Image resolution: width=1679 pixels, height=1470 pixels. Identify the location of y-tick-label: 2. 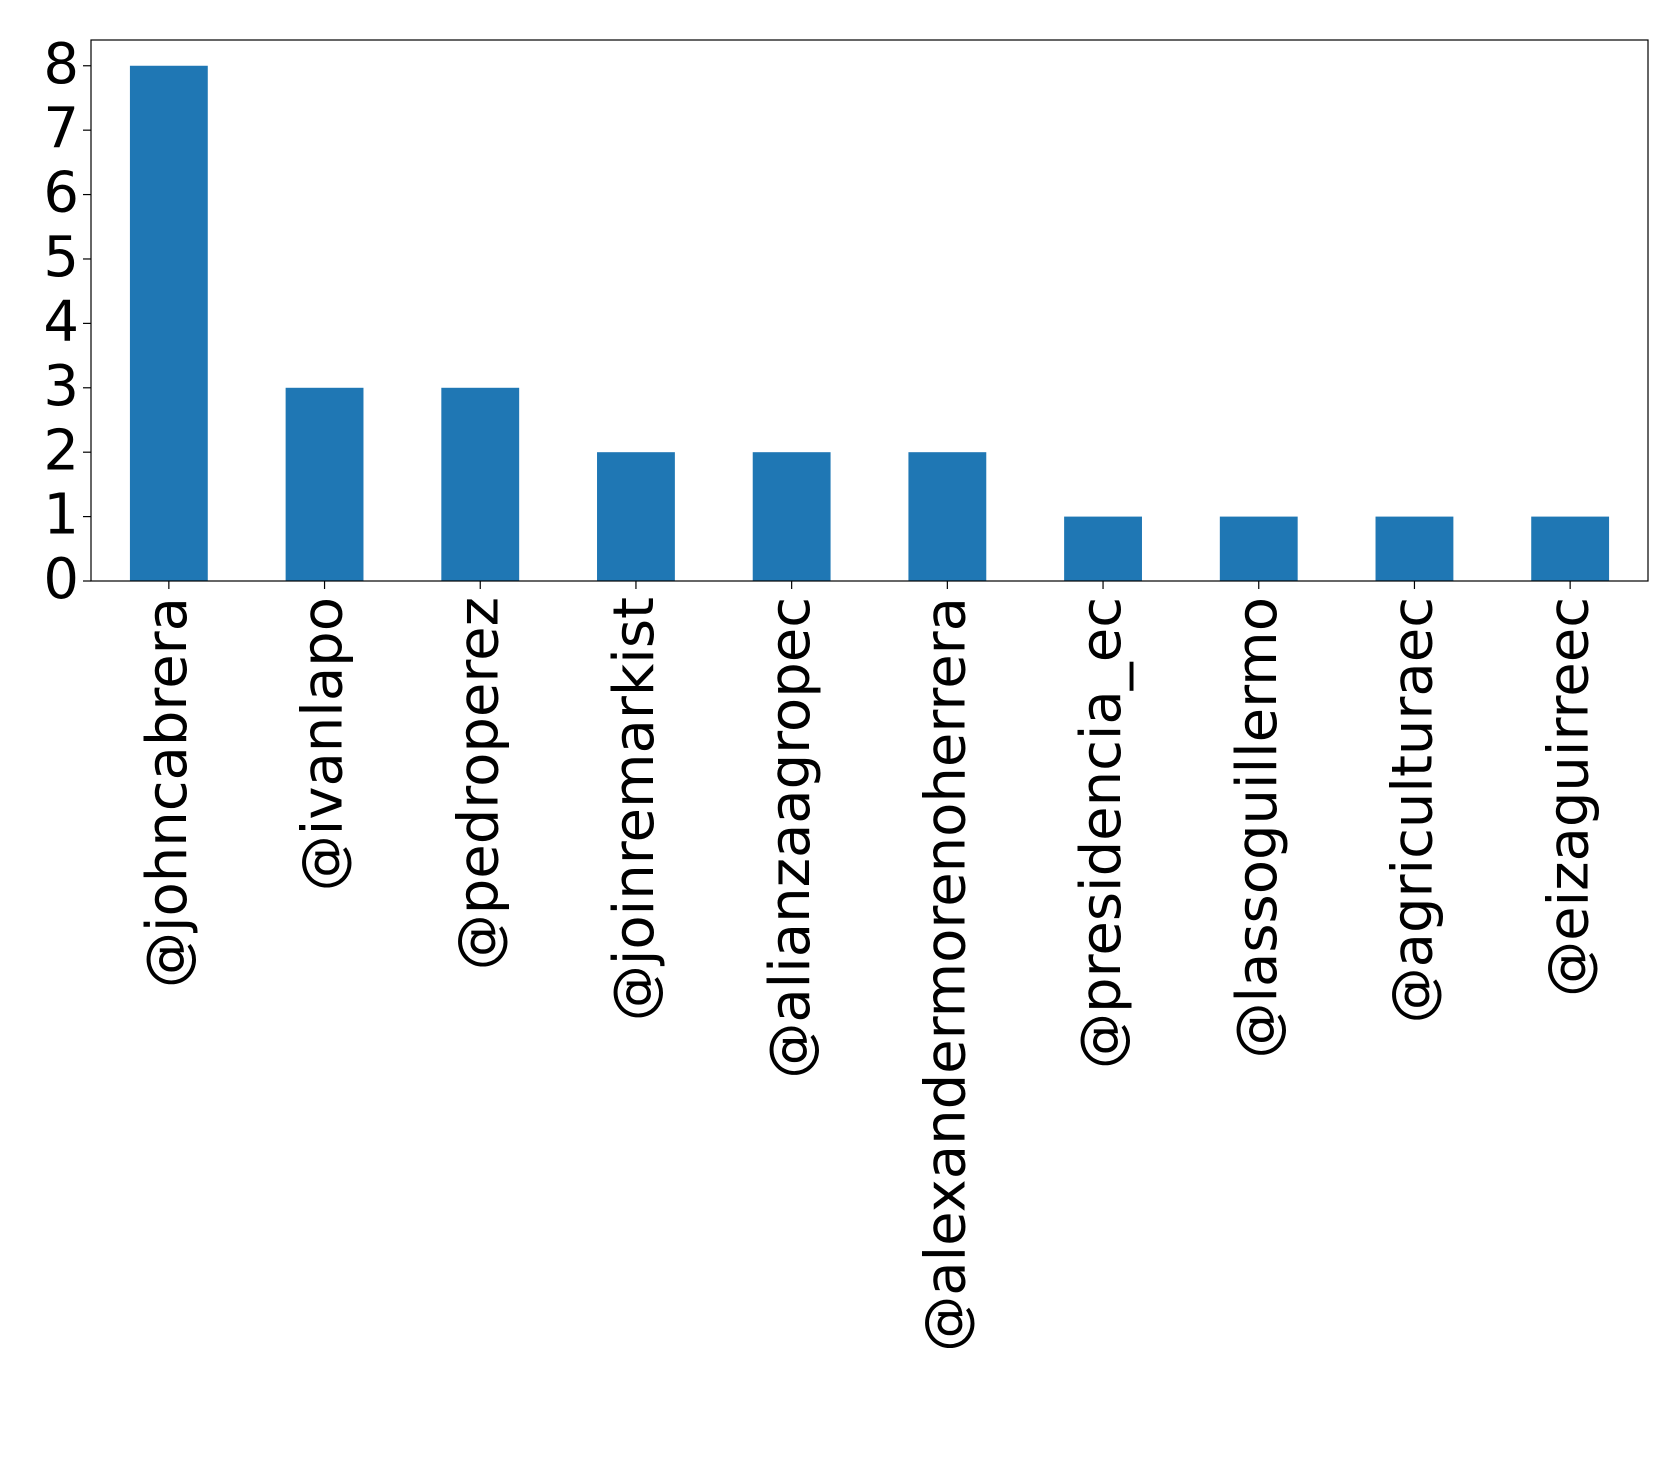
(61, 450).